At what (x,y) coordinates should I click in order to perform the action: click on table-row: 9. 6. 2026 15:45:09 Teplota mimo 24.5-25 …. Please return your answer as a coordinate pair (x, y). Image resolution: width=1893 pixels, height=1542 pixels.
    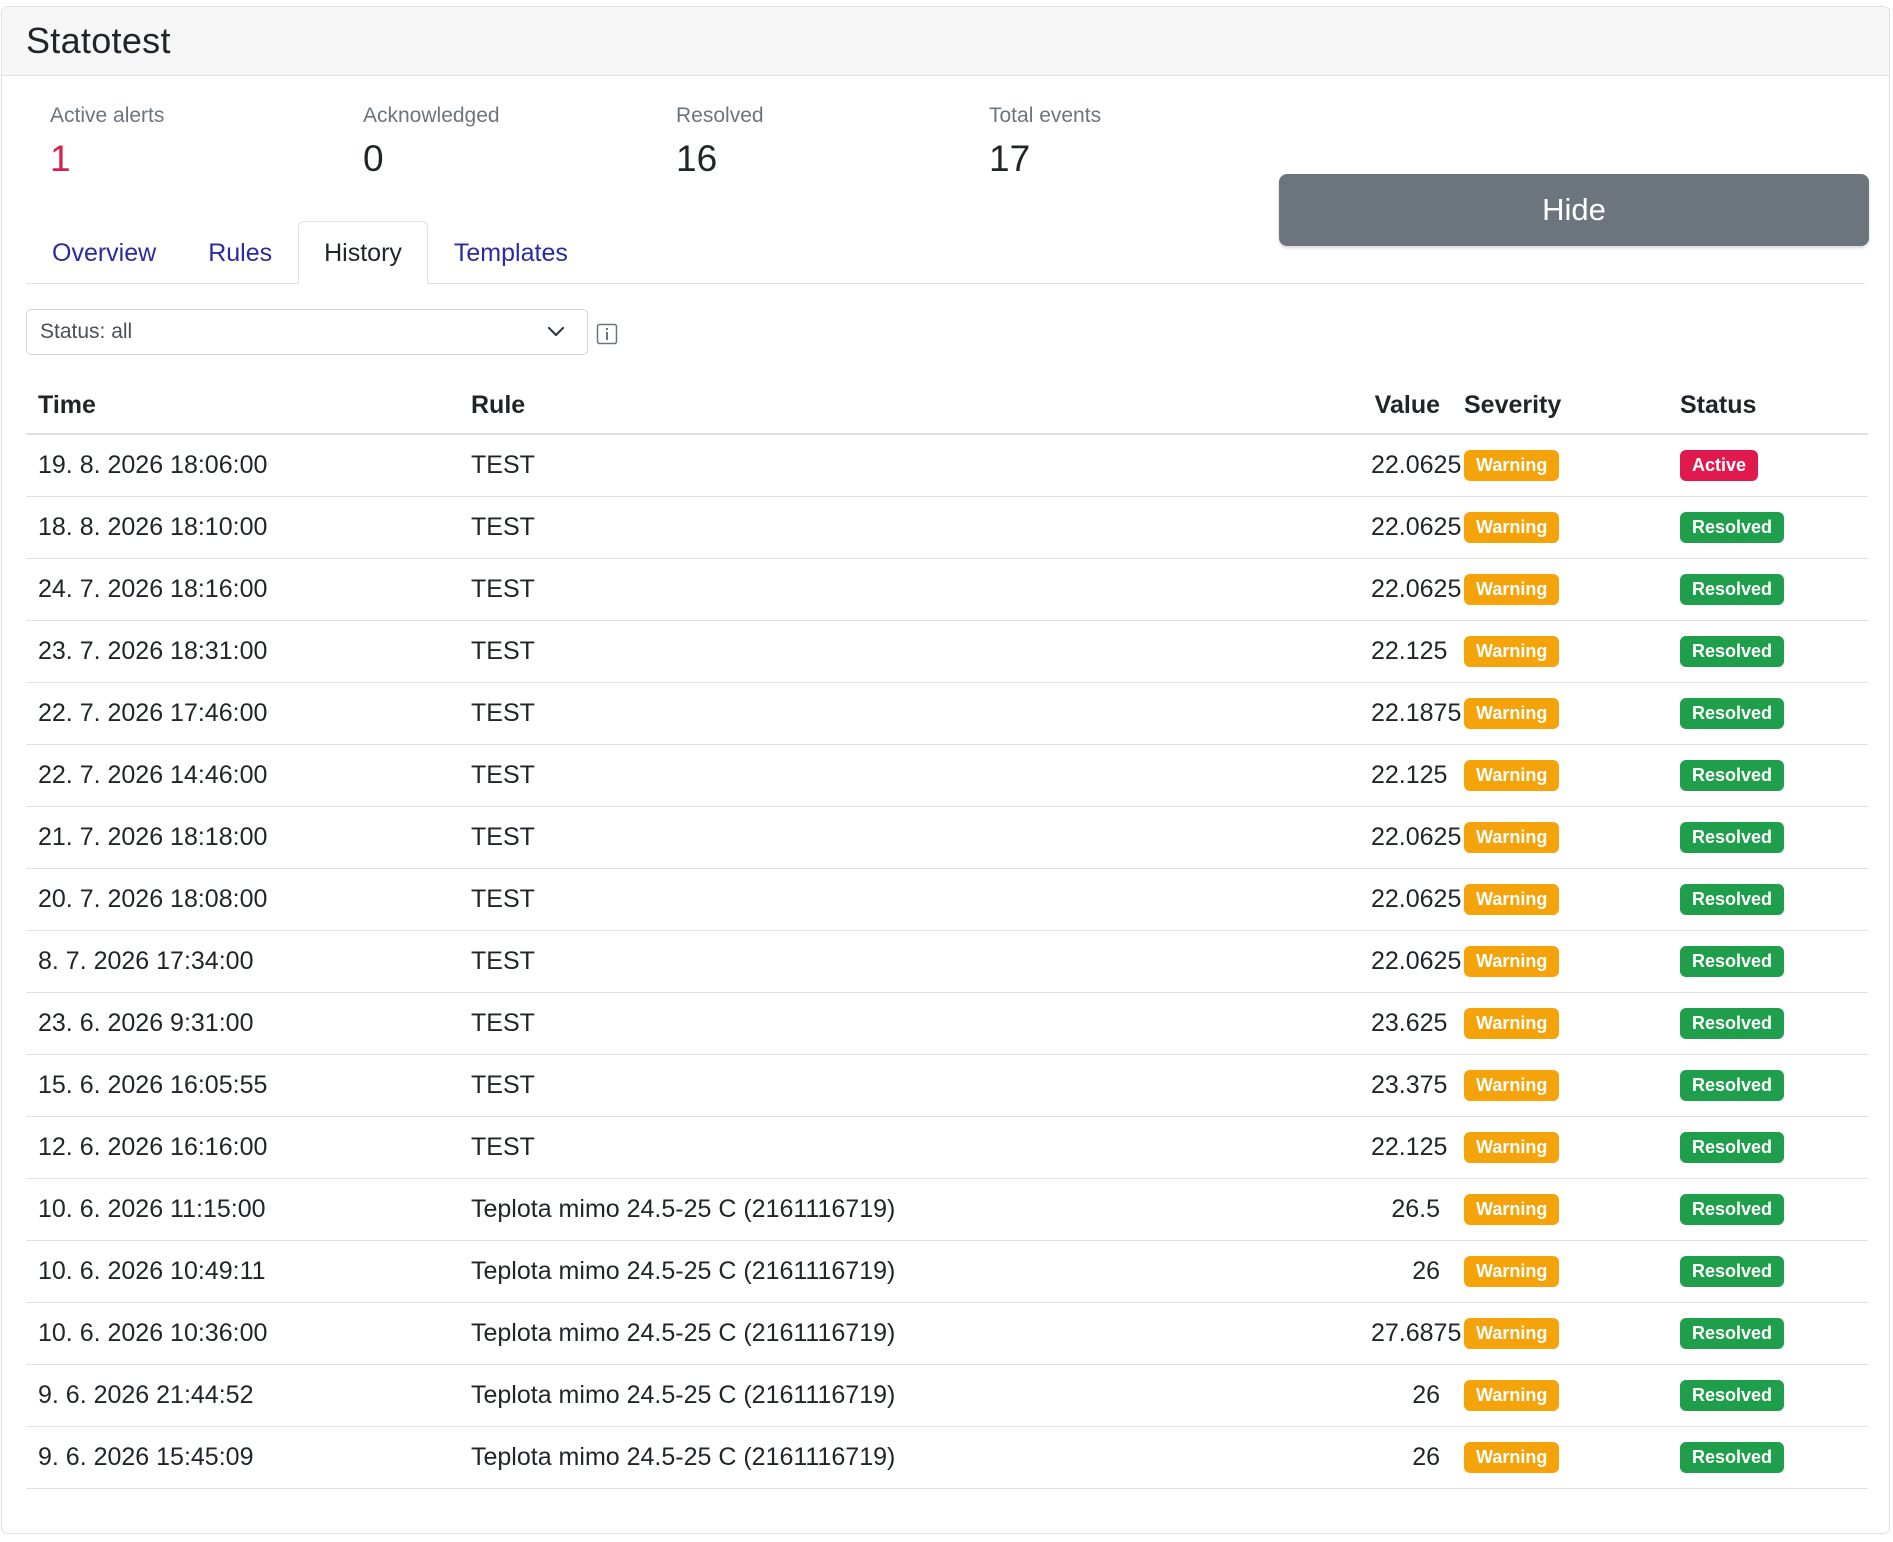
    Looking at the image, I should click on (947, 1457).